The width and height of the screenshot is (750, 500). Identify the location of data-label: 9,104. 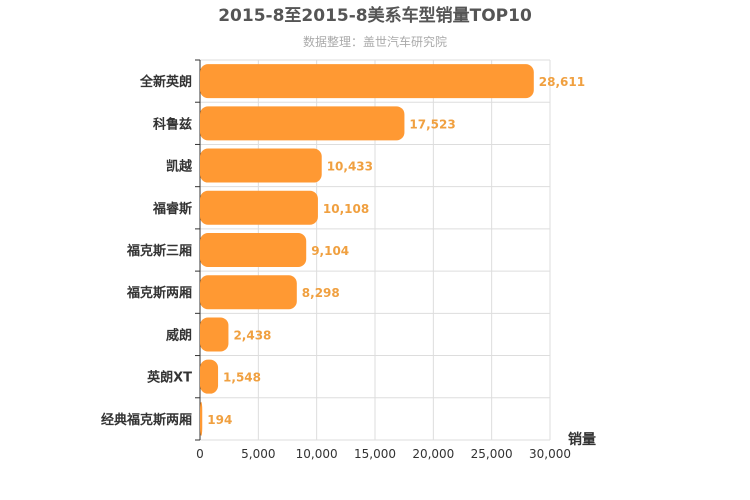
(330, 251).